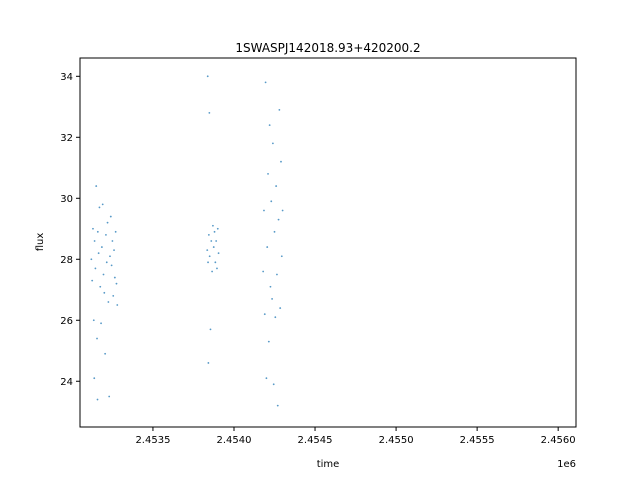 This screenshot has height=480, width=640. Describe the element at coordinates (396, 440) in the screenshot. I see `x-tick-label: 2.4550` at that location.